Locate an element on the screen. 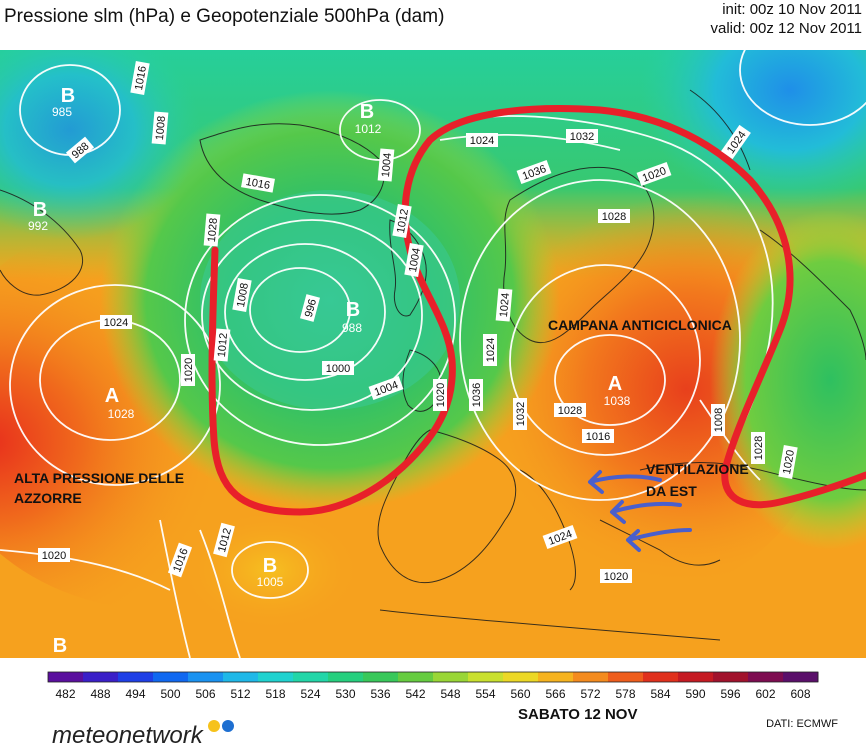  colorbar-tick-label: 500 is located at coordinates (170, 694).